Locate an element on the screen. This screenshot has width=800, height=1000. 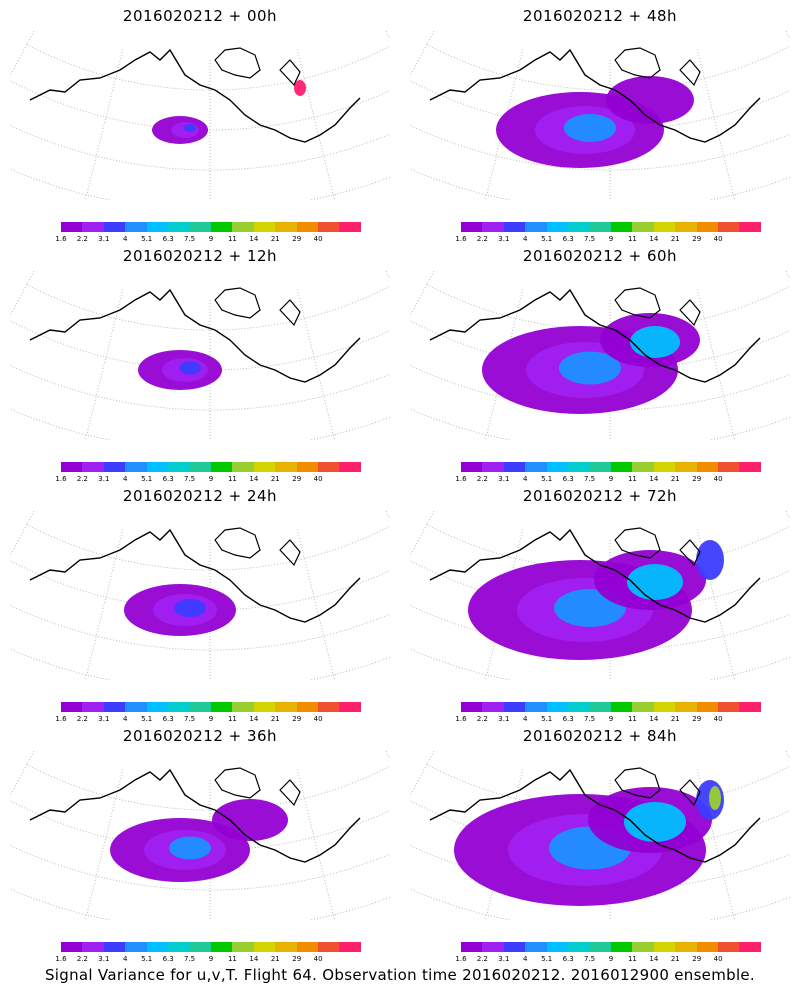
colorbar-ticks: 1.6 2.2 3.1 4 5.1 6.3 7.5 9 11 14 21 29 40 is located at coordinates (195, 480).